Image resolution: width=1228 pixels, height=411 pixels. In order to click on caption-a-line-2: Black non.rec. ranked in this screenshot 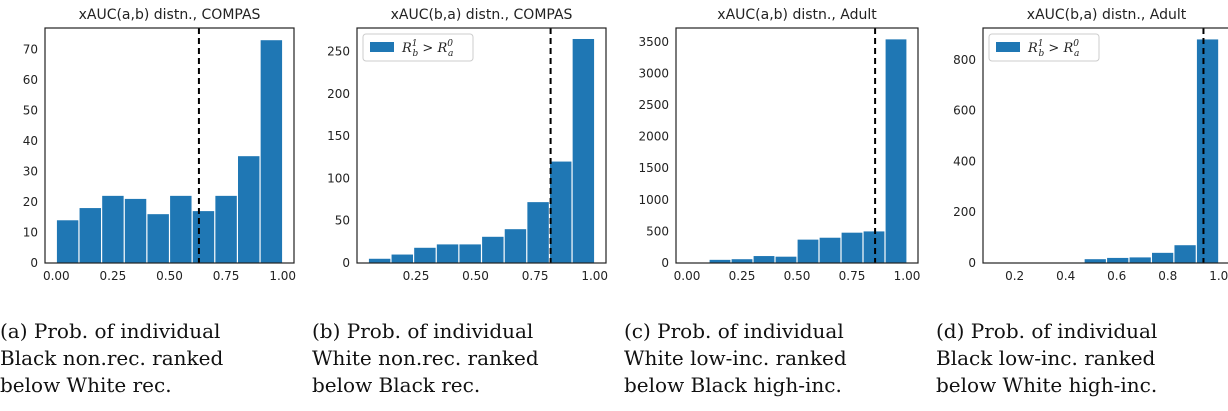, I will do `click(112, 358)`.